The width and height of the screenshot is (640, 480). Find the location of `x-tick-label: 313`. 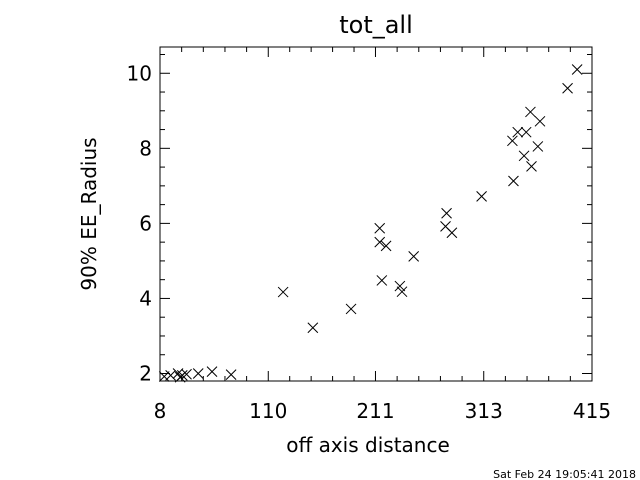

x-tick-label: 313 is located at coordinates (484, 411).